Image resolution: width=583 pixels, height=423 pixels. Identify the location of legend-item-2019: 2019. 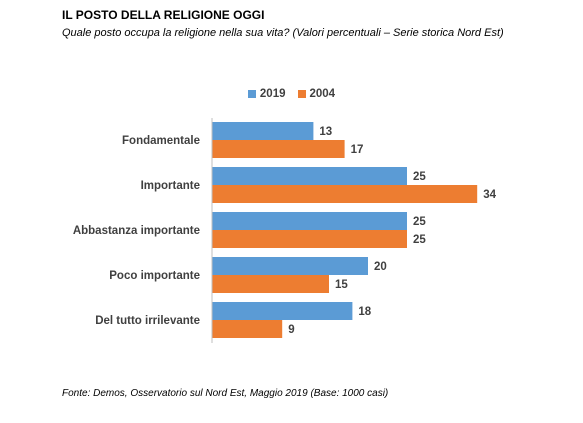
(266, 94).